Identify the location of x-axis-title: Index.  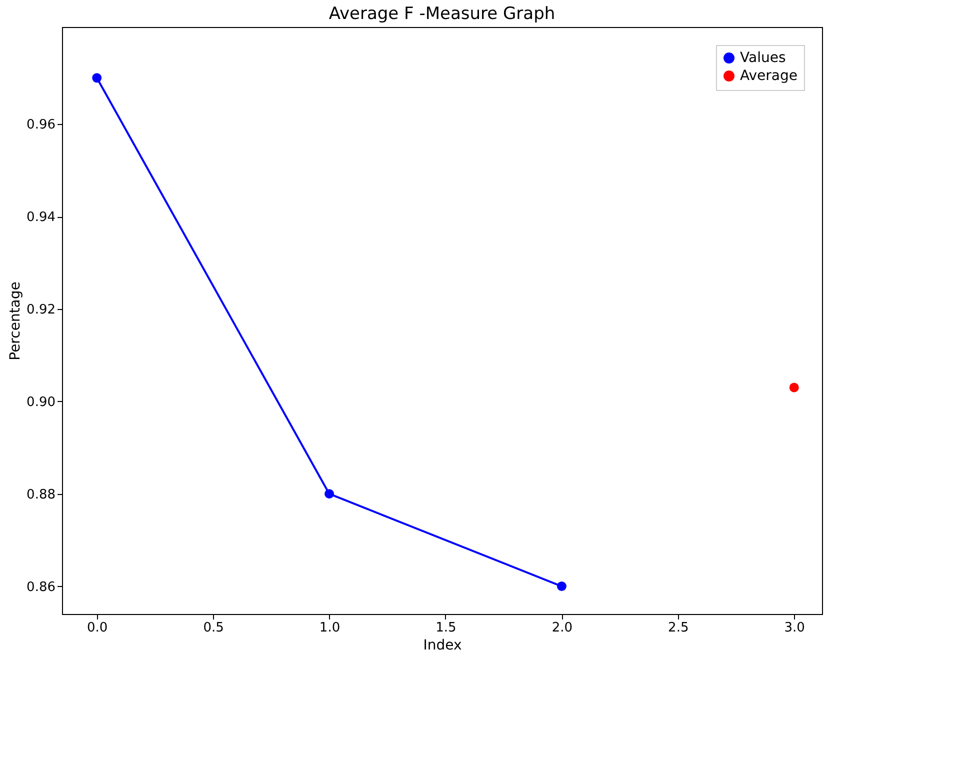
(442, 646).